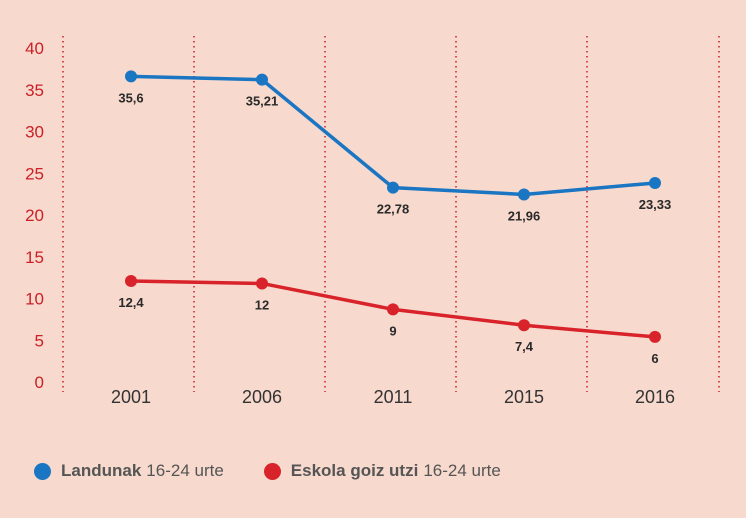 The width and height of the screenshot is (746, 518). Describe the element at coordinates (655, 397) in the screenshot. I see `x-tick-2016: 2016` at that location.